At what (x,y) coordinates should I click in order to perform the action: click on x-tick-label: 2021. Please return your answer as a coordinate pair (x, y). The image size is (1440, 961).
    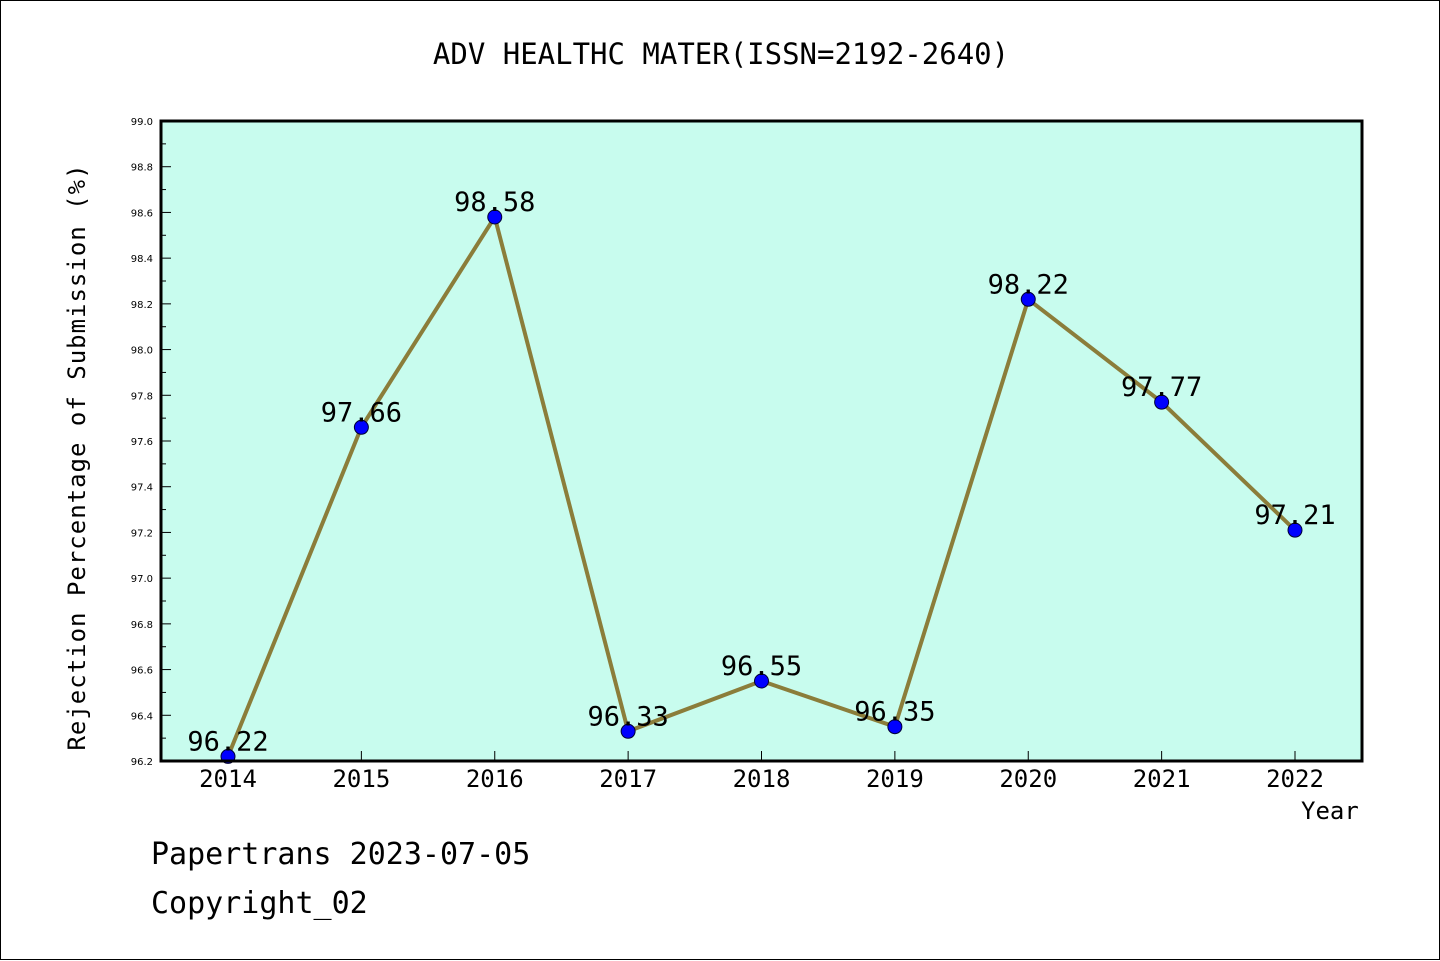
    Looking at the image, I should click on (1162, 779).